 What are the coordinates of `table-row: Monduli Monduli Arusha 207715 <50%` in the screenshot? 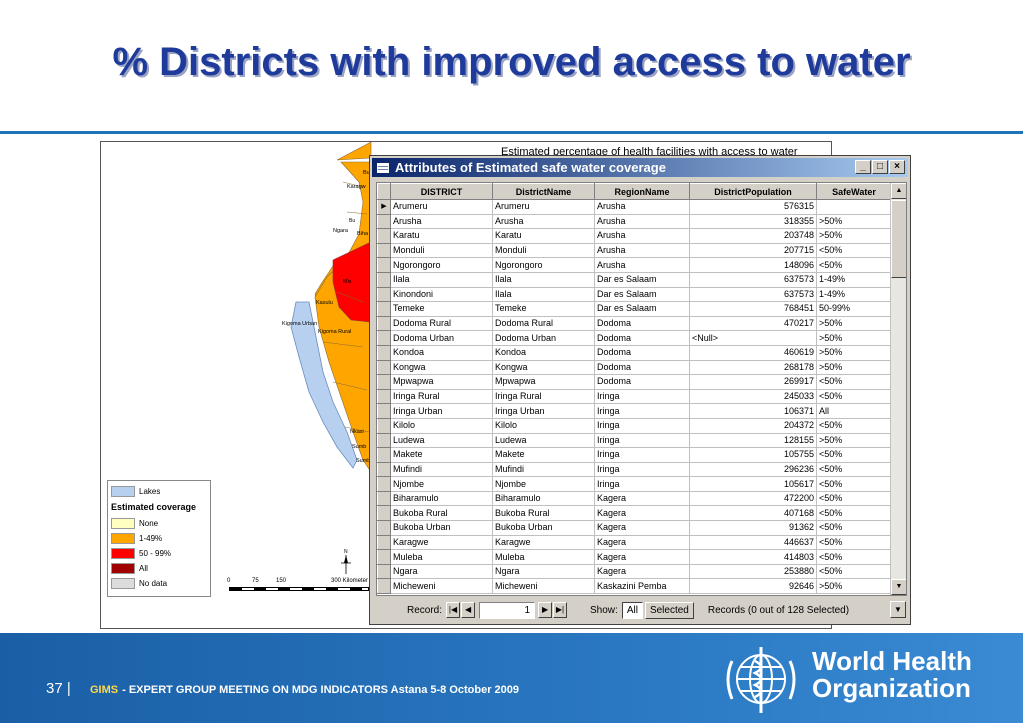 It's located at (634, 250).